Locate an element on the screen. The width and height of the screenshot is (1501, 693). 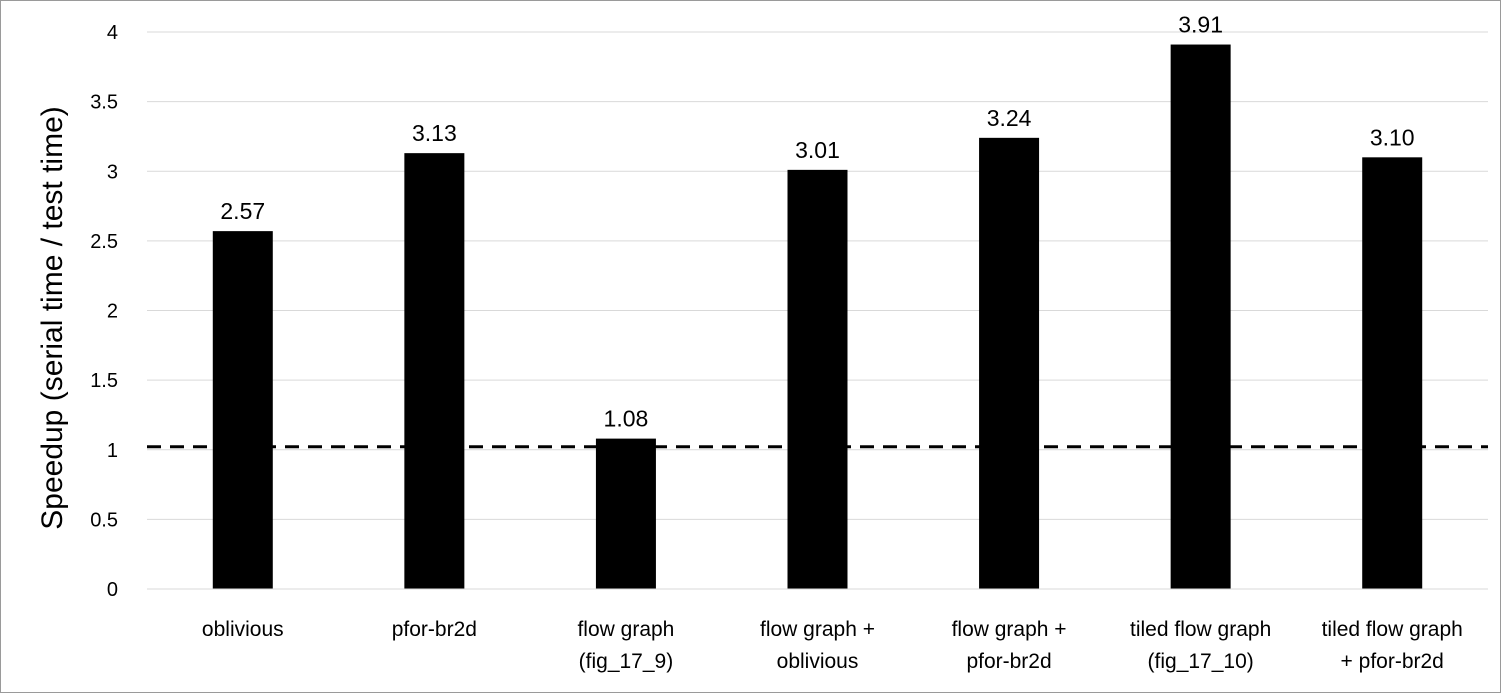
category-label: (fig_17_9) is located at coordinates (626, 661).